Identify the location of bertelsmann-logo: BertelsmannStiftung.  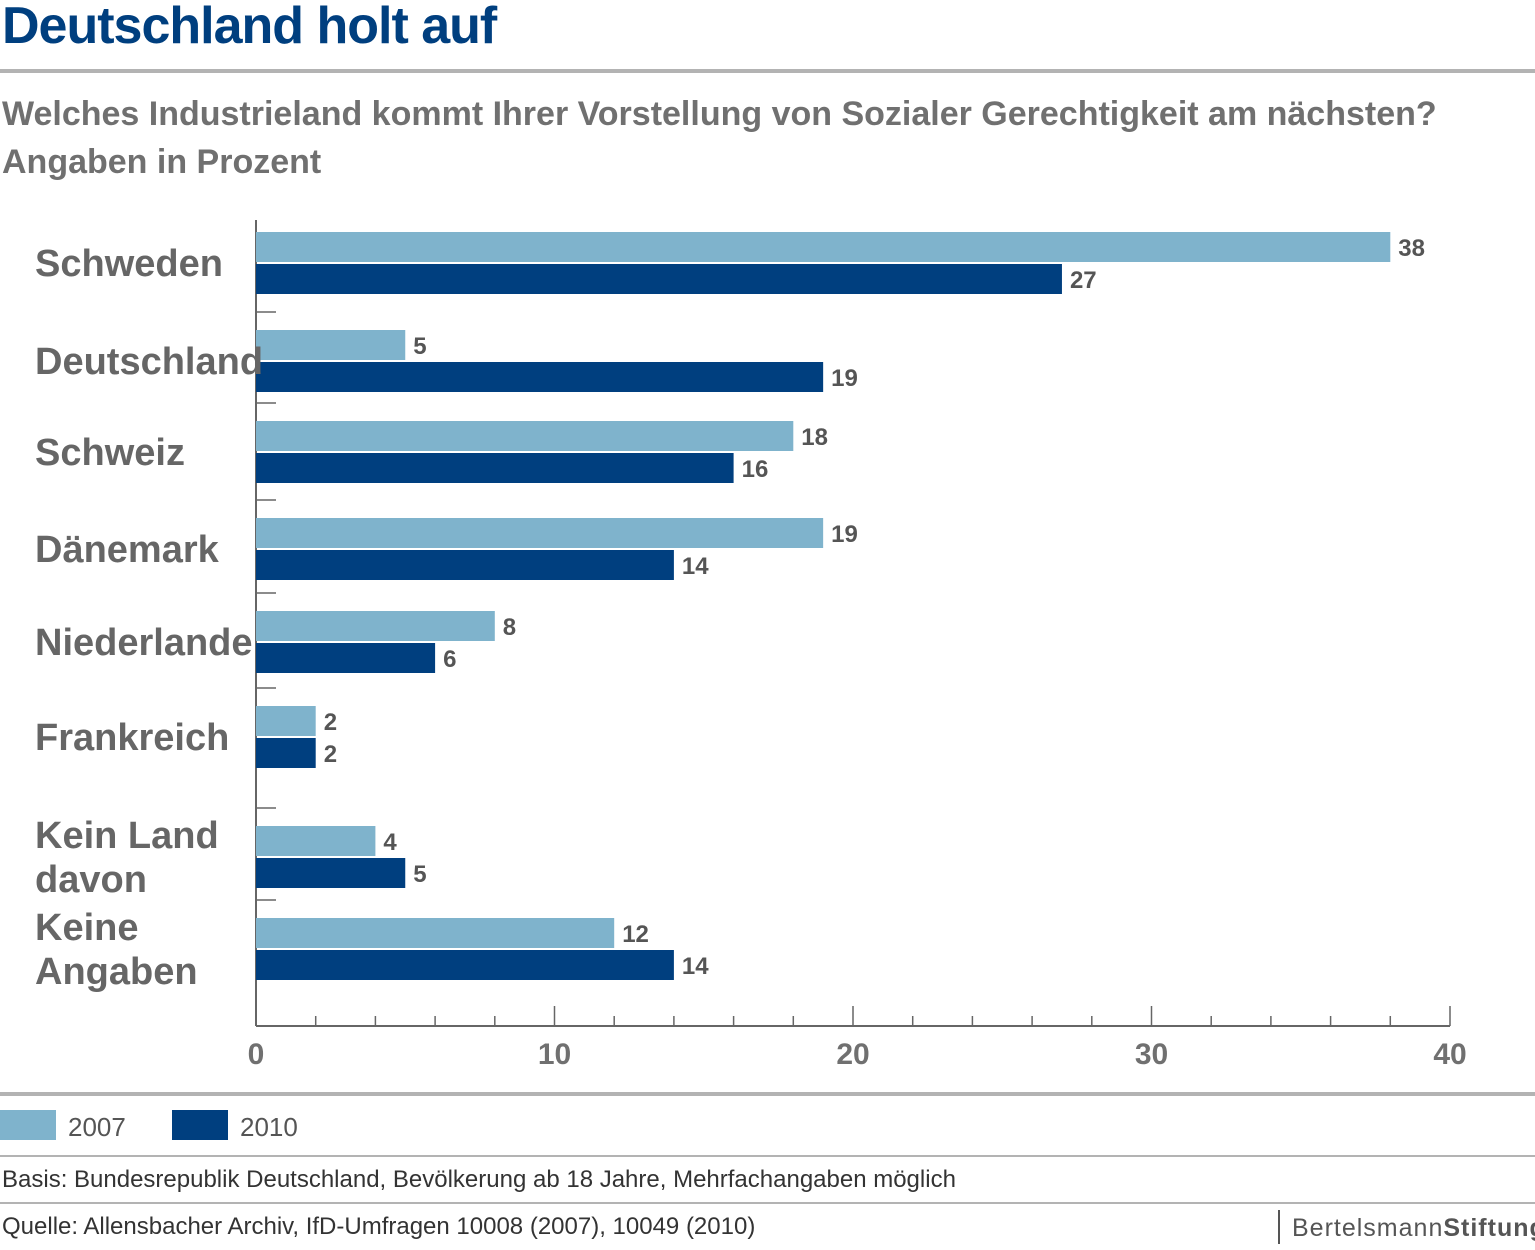
(1406, 1227).